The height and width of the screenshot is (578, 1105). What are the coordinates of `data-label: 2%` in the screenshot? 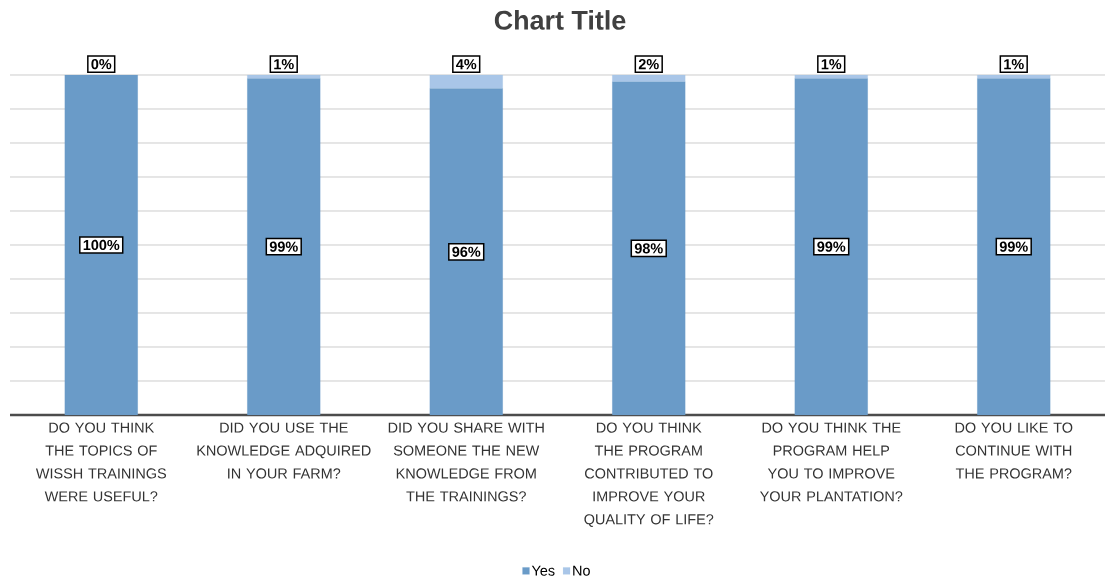 It's located at (648, 64).